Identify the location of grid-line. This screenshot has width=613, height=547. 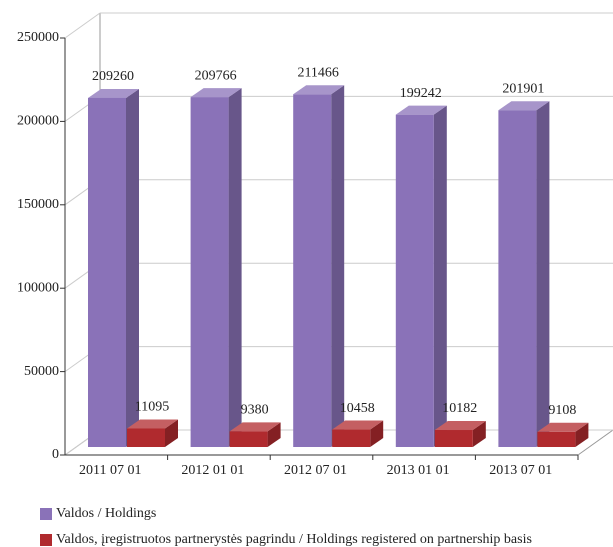
(82, 25).